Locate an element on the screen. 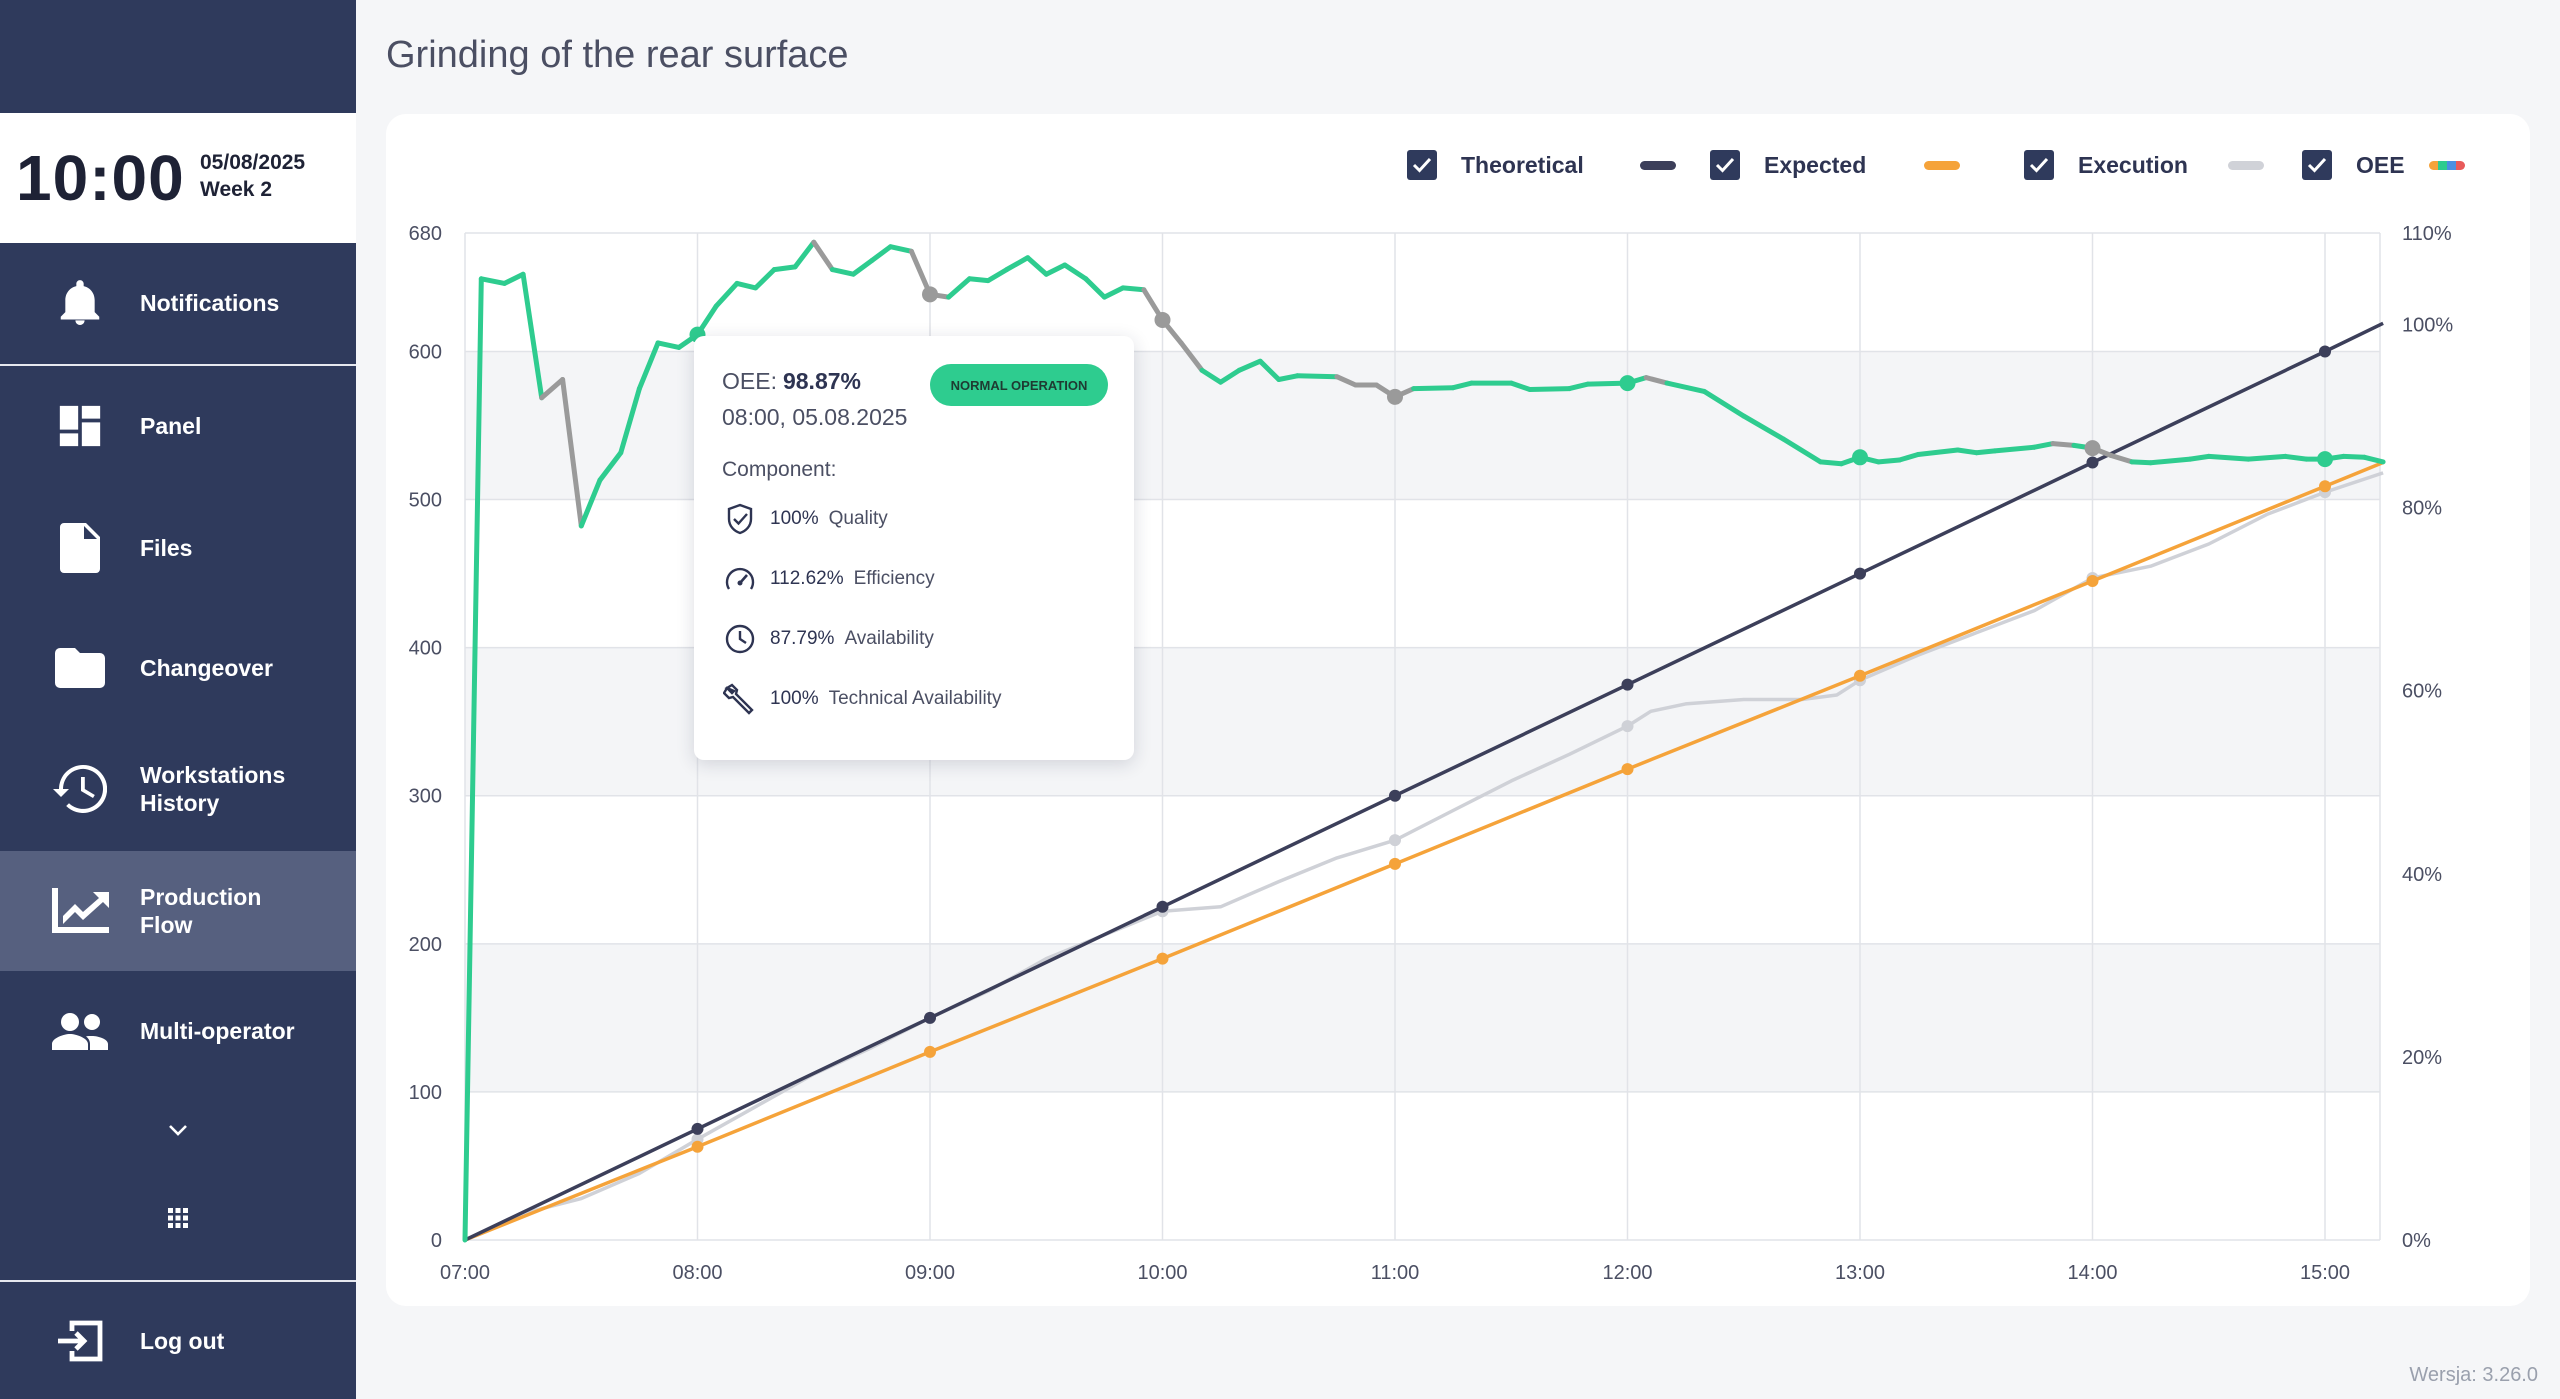 This screenshot has width=2560, height=1399. tooltip-label: Availability is located at coordinates (889, 638).